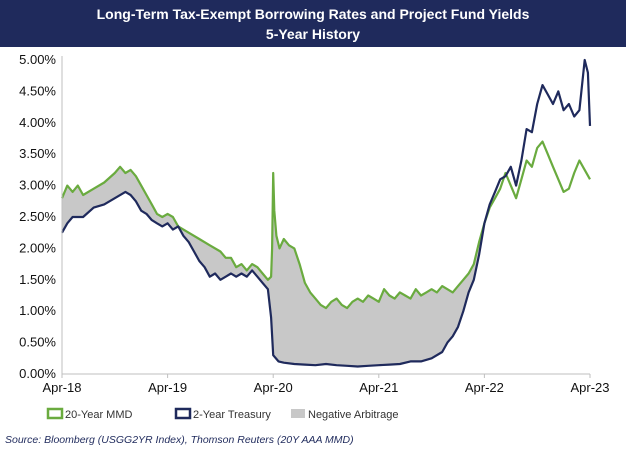  I want to click on x-tick-label: Apr-22, so click(484, 387).